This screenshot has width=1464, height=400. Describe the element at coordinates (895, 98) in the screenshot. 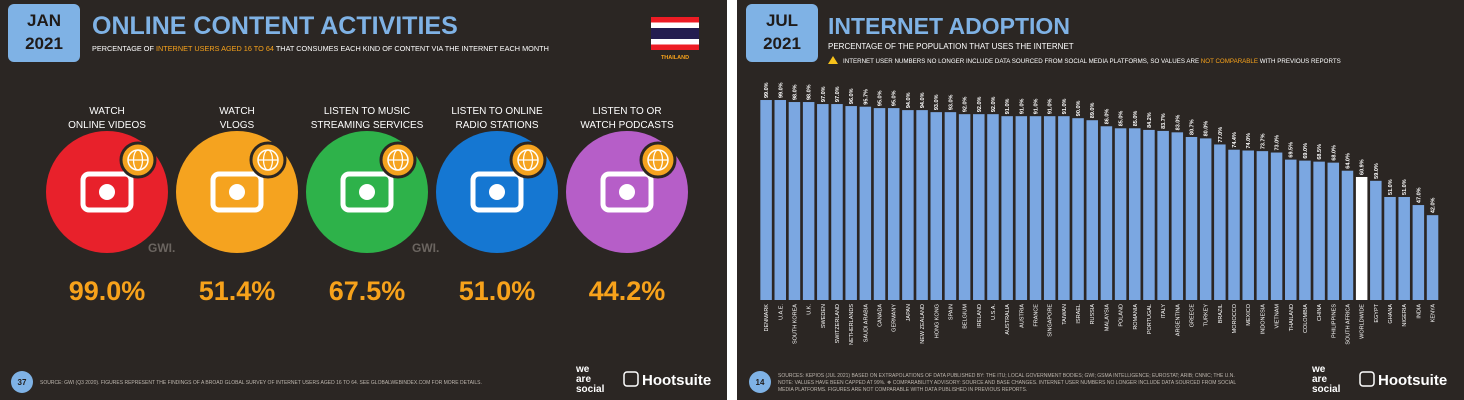

I see `value-label: 95.0%` at that location.